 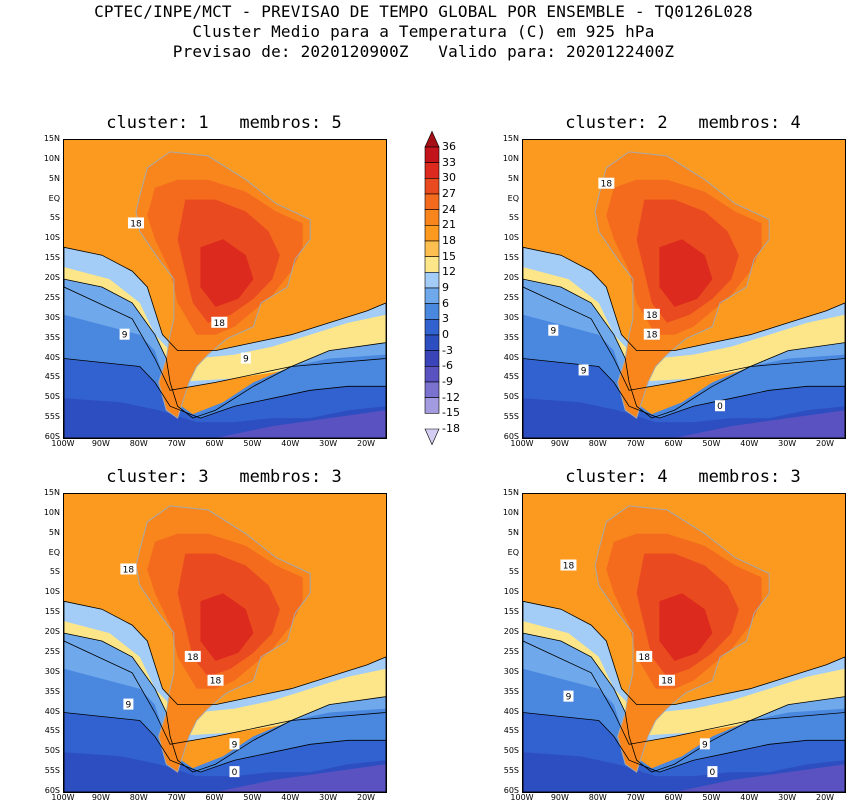 What do you see at coordinates (449, 225) in the screenshot?
I see `colorbar-level-label: 21` at bounding box center [449, 225].